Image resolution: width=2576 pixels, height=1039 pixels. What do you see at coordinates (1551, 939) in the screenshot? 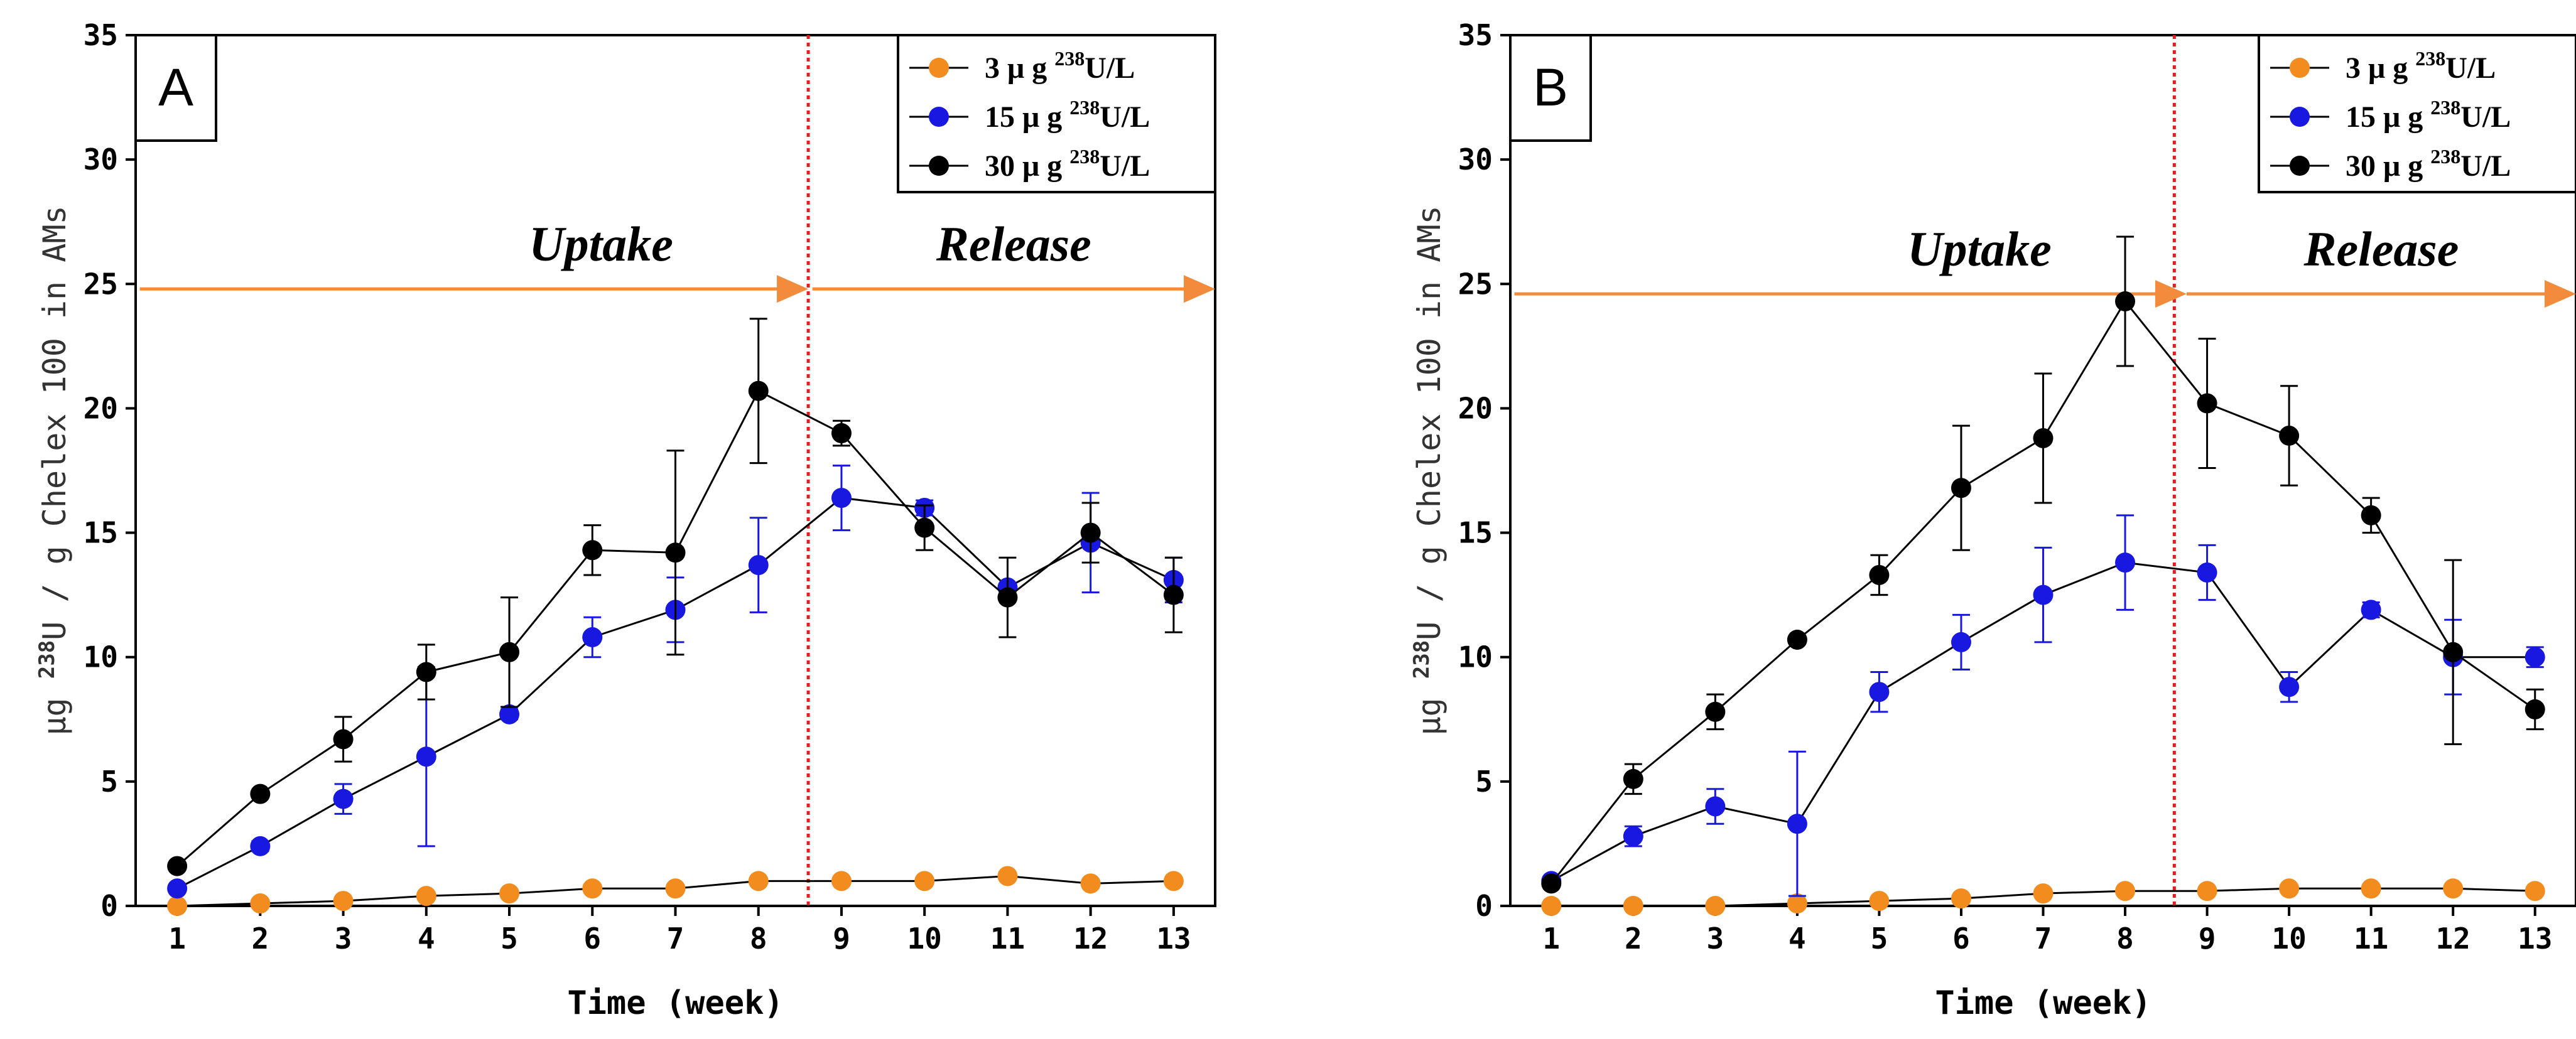
I see `x-tick-label: 1` at bounding box center [1551, 939].